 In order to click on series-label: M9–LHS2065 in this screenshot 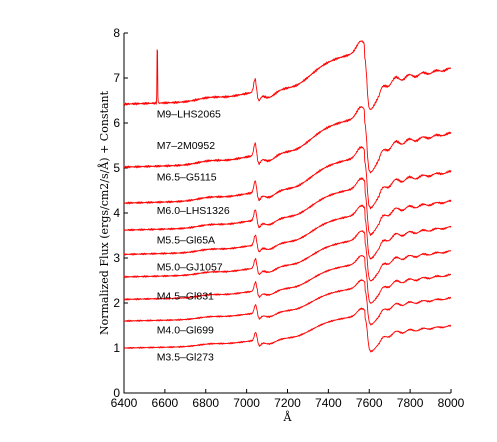, I will do `click(189, 115)`.